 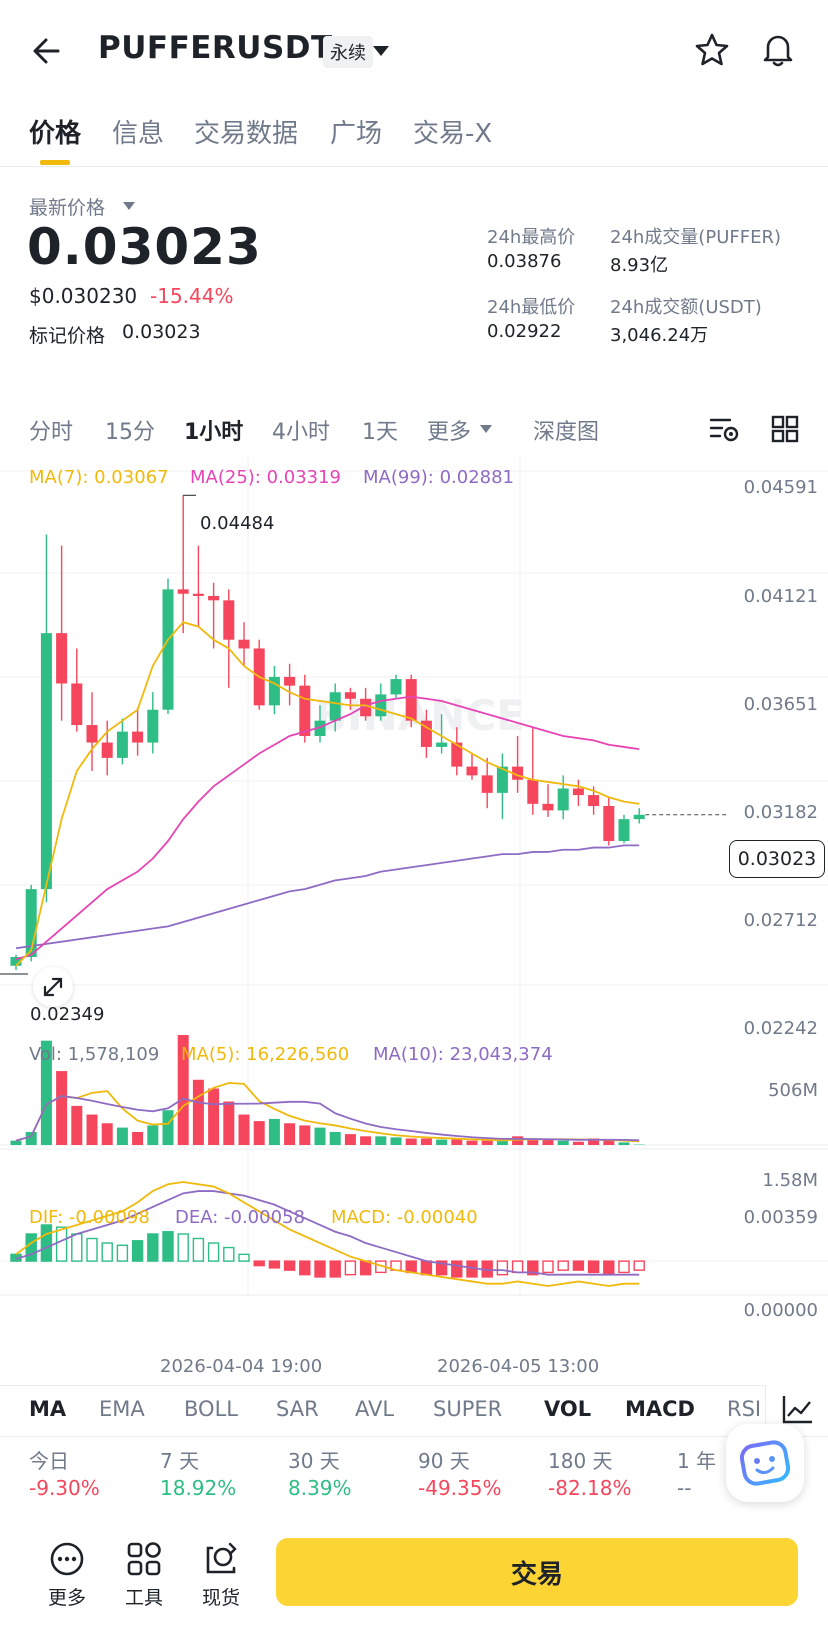 I want to click on timeframe-more: 更多, so click(x=449, y=432).